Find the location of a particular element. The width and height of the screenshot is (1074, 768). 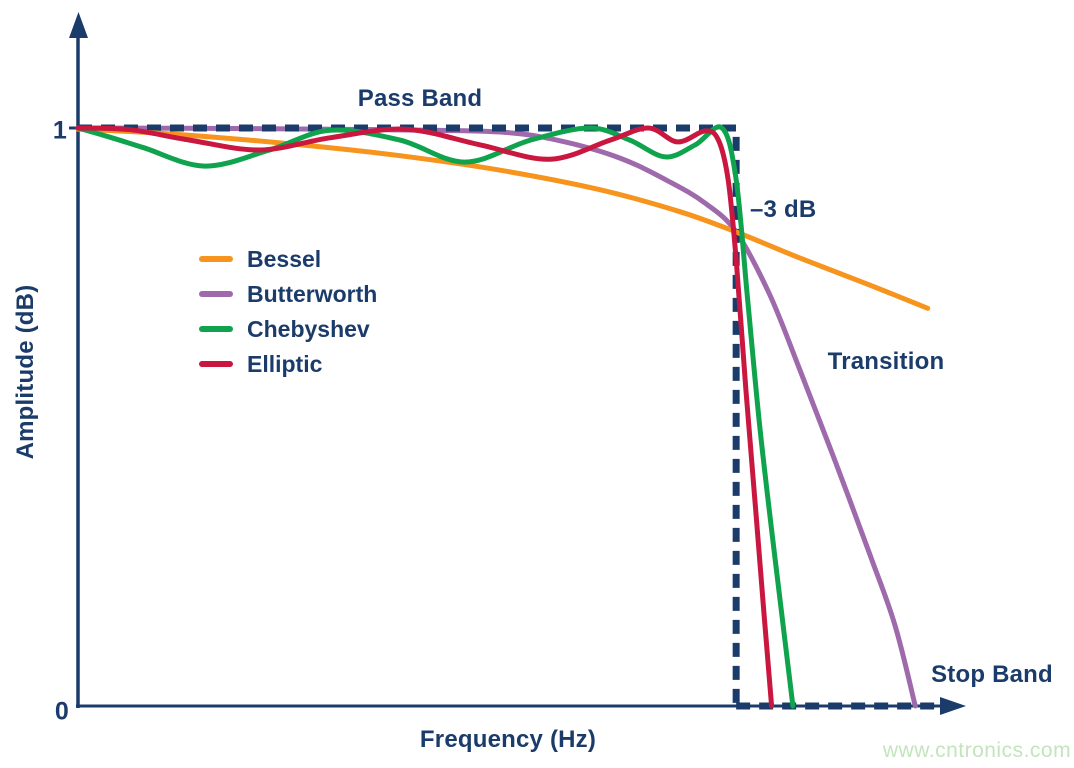

pass-band-label: Pass Band is located at coordinates (420, 98).